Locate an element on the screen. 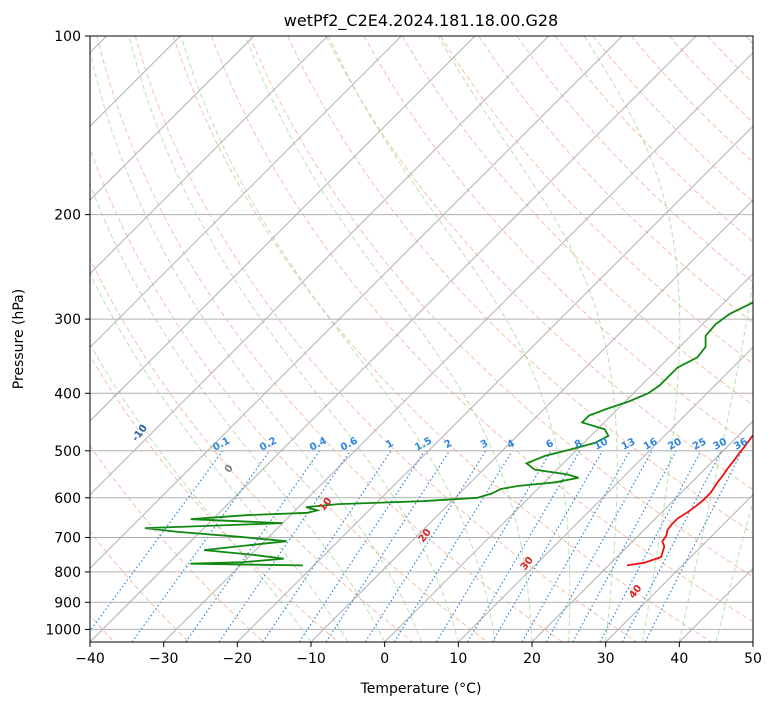 The image size is (775, 713). x-tick-label: −20 is located at coordinates (238, 659).